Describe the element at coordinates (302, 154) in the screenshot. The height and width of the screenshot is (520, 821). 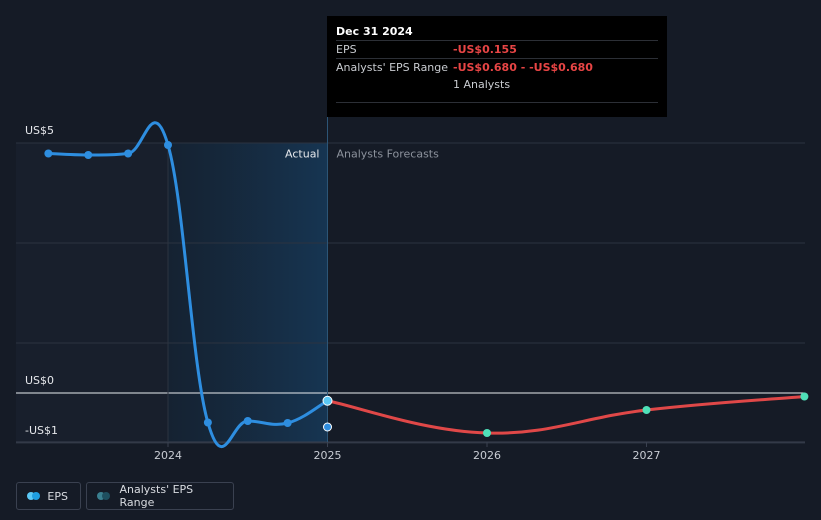
I see `actual-label: Actual` at that location.